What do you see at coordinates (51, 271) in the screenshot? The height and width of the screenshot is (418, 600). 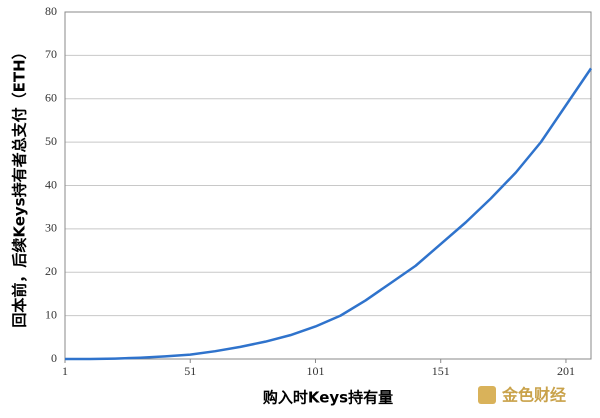 I see `y-tick-label: 20` at bounding box center [51, 271].